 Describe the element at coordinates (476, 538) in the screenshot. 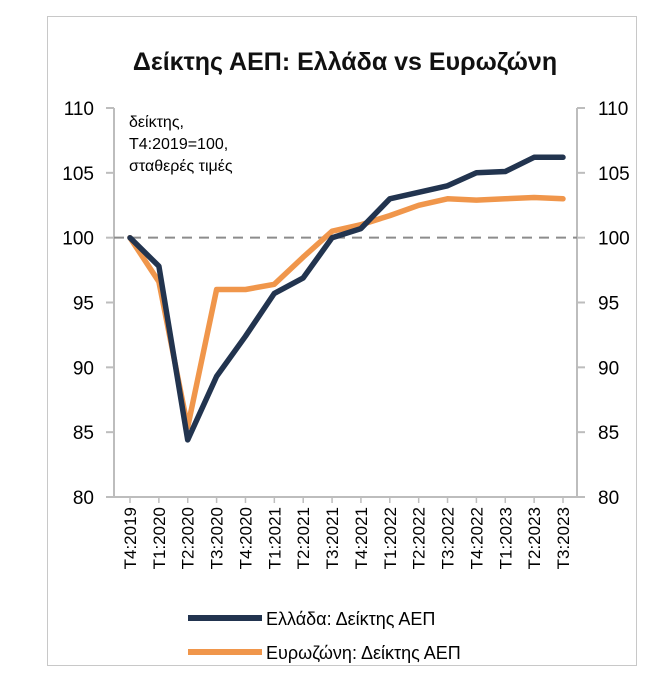

I see `x-tick-label: T4:2022` at that location.